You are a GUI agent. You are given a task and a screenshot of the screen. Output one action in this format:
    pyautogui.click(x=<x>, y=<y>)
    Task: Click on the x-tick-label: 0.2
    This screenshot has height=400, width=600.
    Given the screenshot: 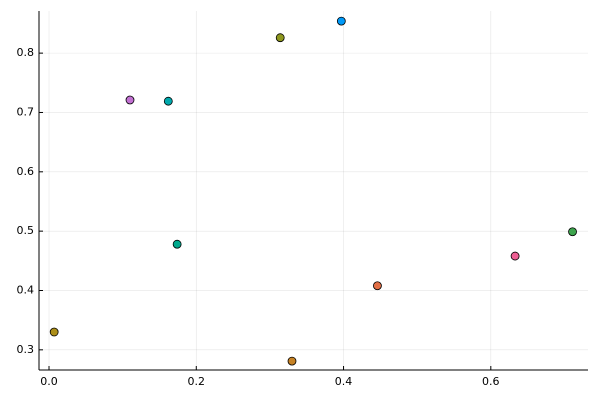 What is the action you would take?
    pyautogui.click(x=197, y=381)
    